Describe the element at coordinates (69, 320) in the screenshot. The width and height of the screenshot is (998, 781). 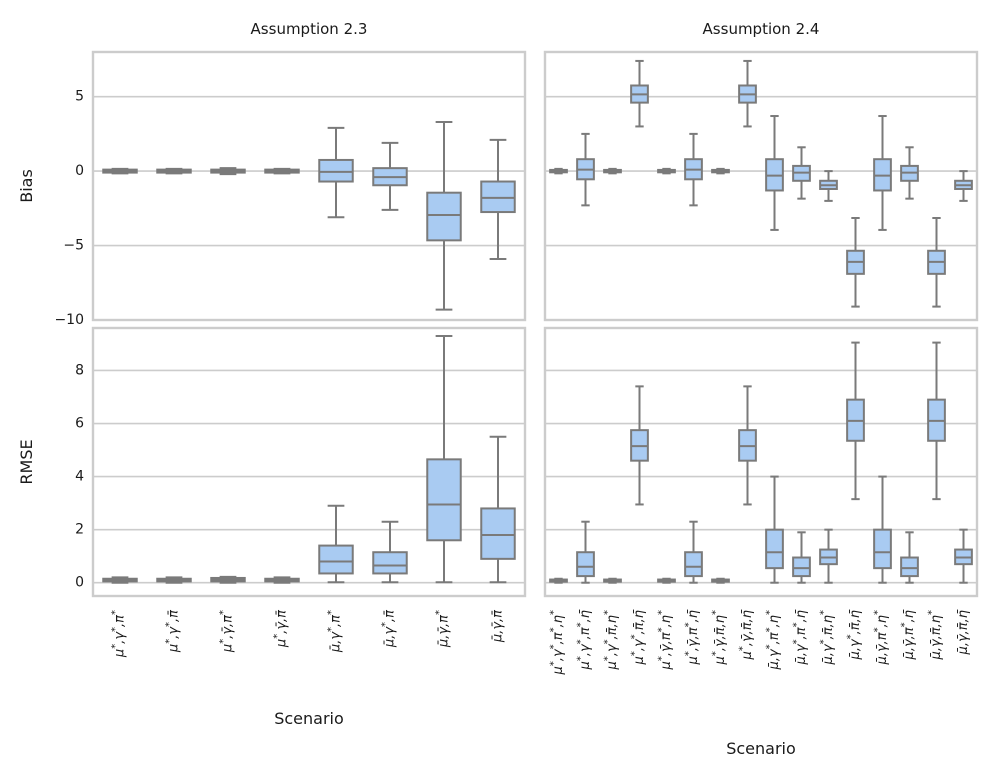
I see `ytick-label-0-0: −10` at that location.